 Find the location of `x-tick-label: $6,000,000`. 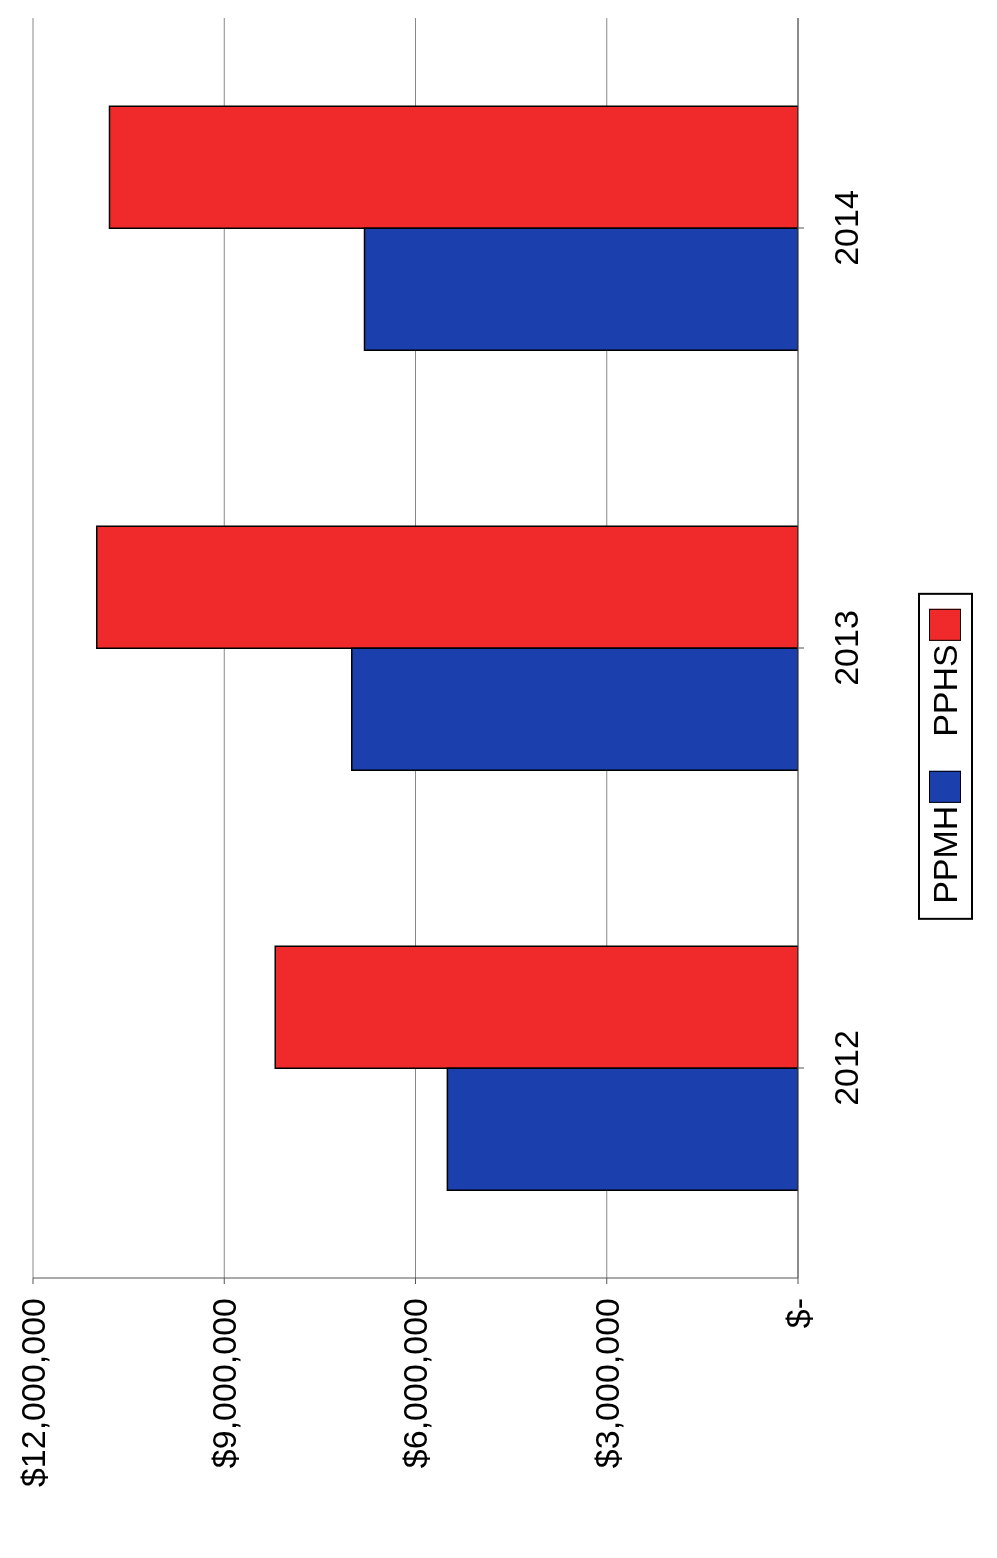

x-tick-label: $6,000,000 is located at coordinates (415, 1383).